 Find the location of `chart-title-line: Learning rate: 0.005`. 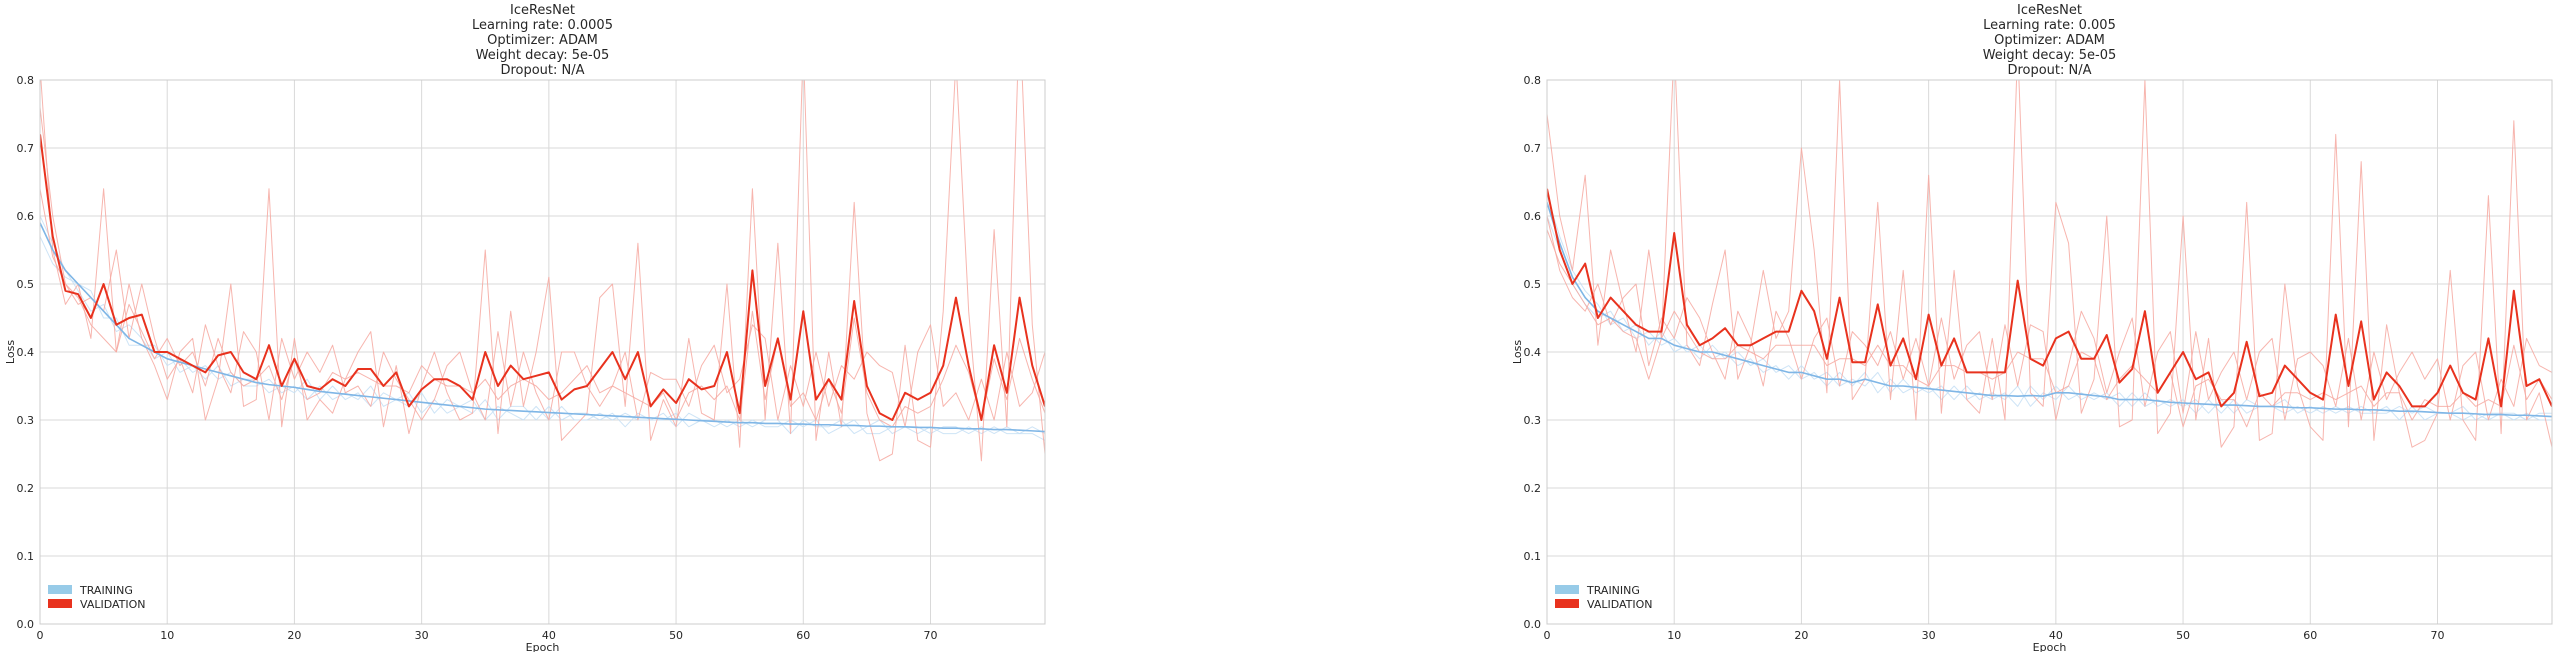

chart-title-line: Learning rate: 0.005 is located at coordinates (2049, 25).